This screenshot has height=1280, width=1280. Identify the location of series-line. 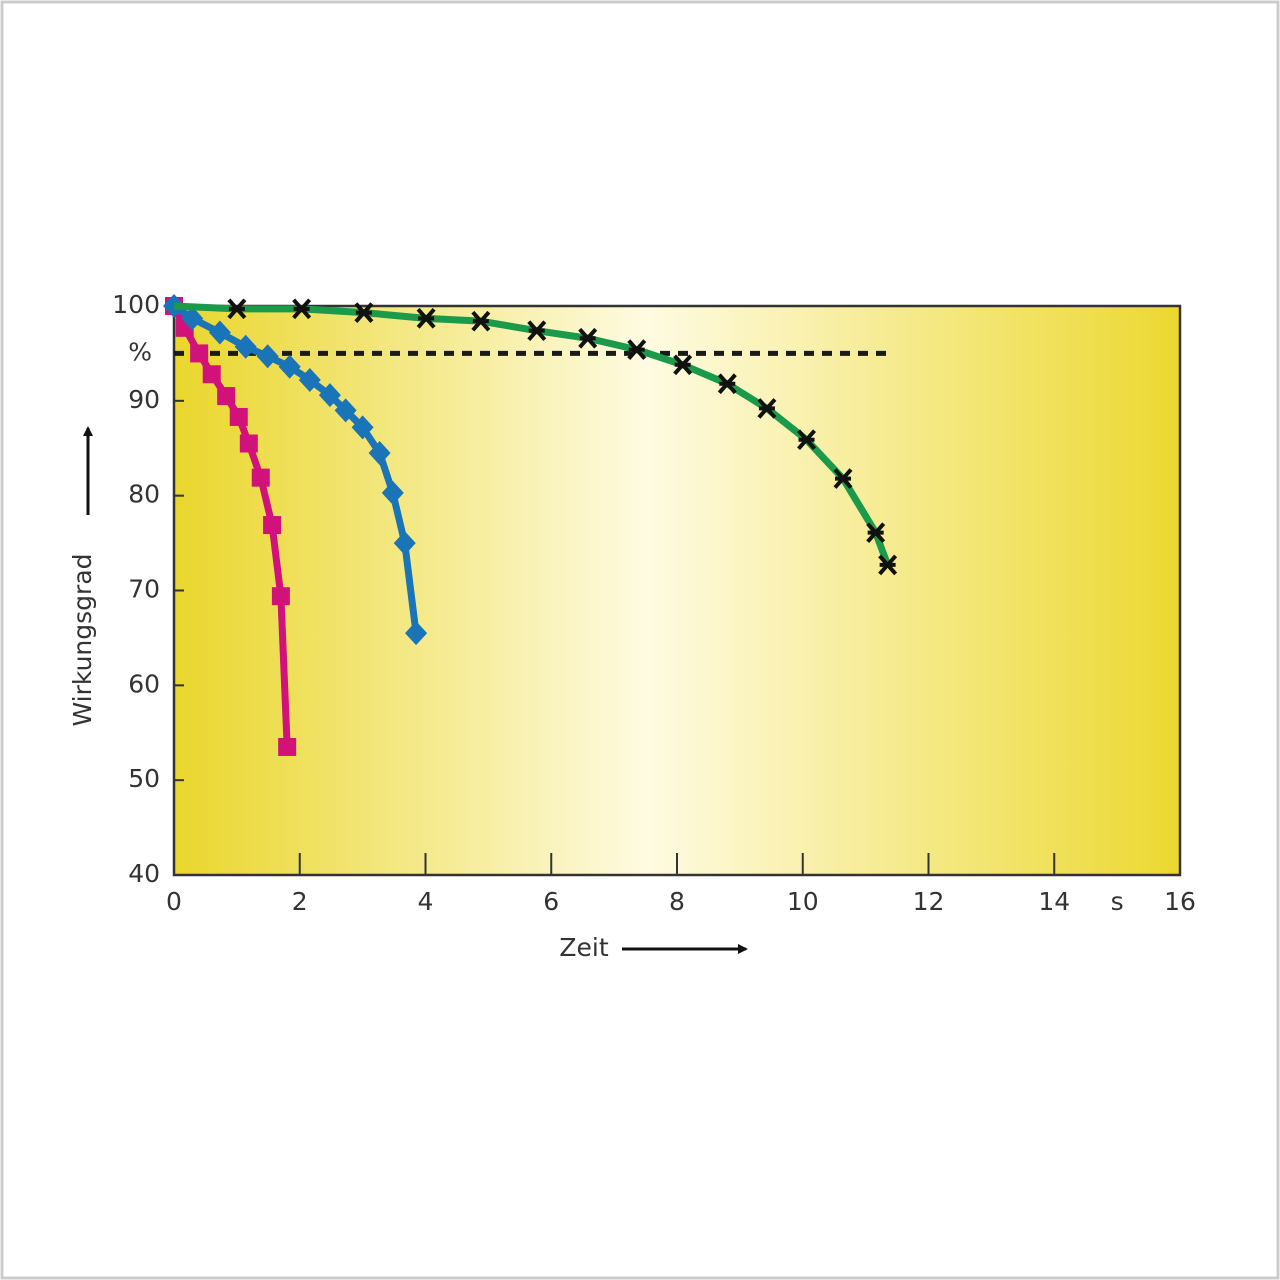
(532, 434).